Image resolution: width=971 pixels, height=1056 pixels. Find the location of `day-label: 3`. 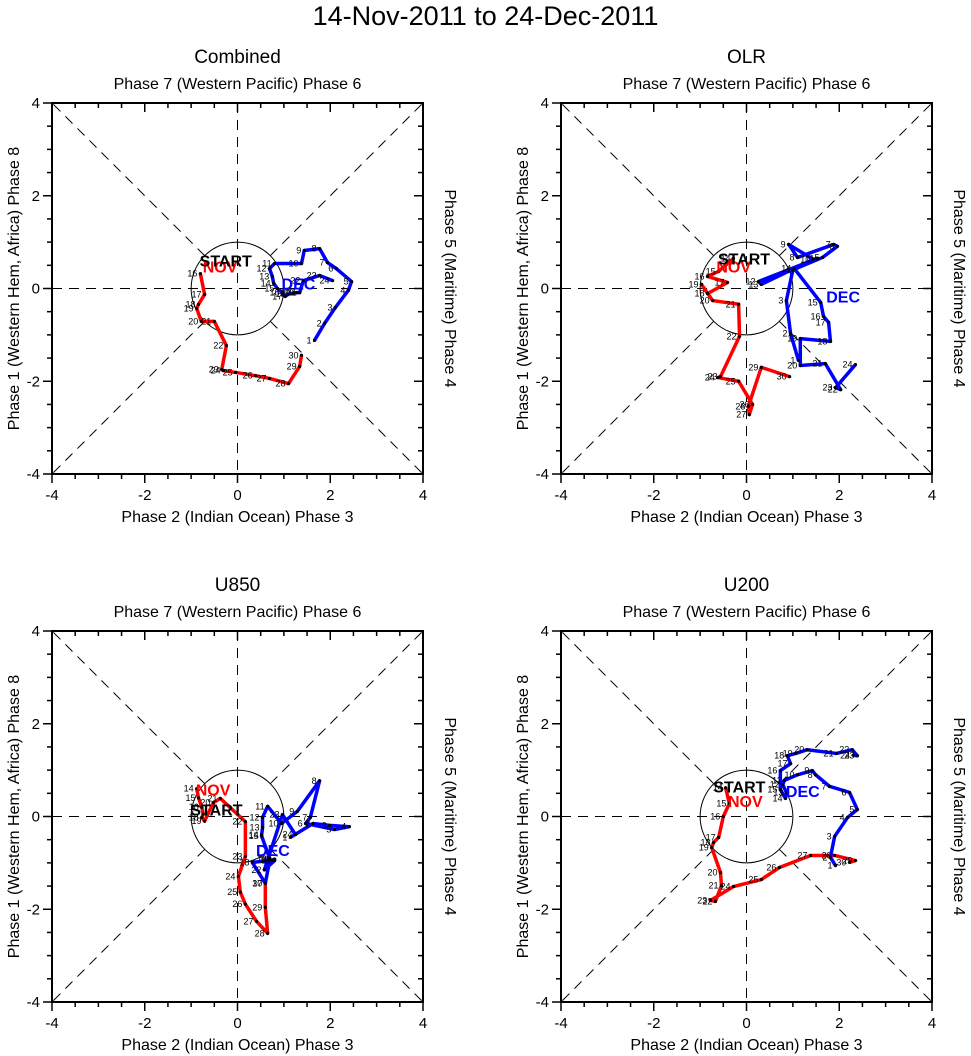

day-label: 3 is located at coordinates (324, 825).